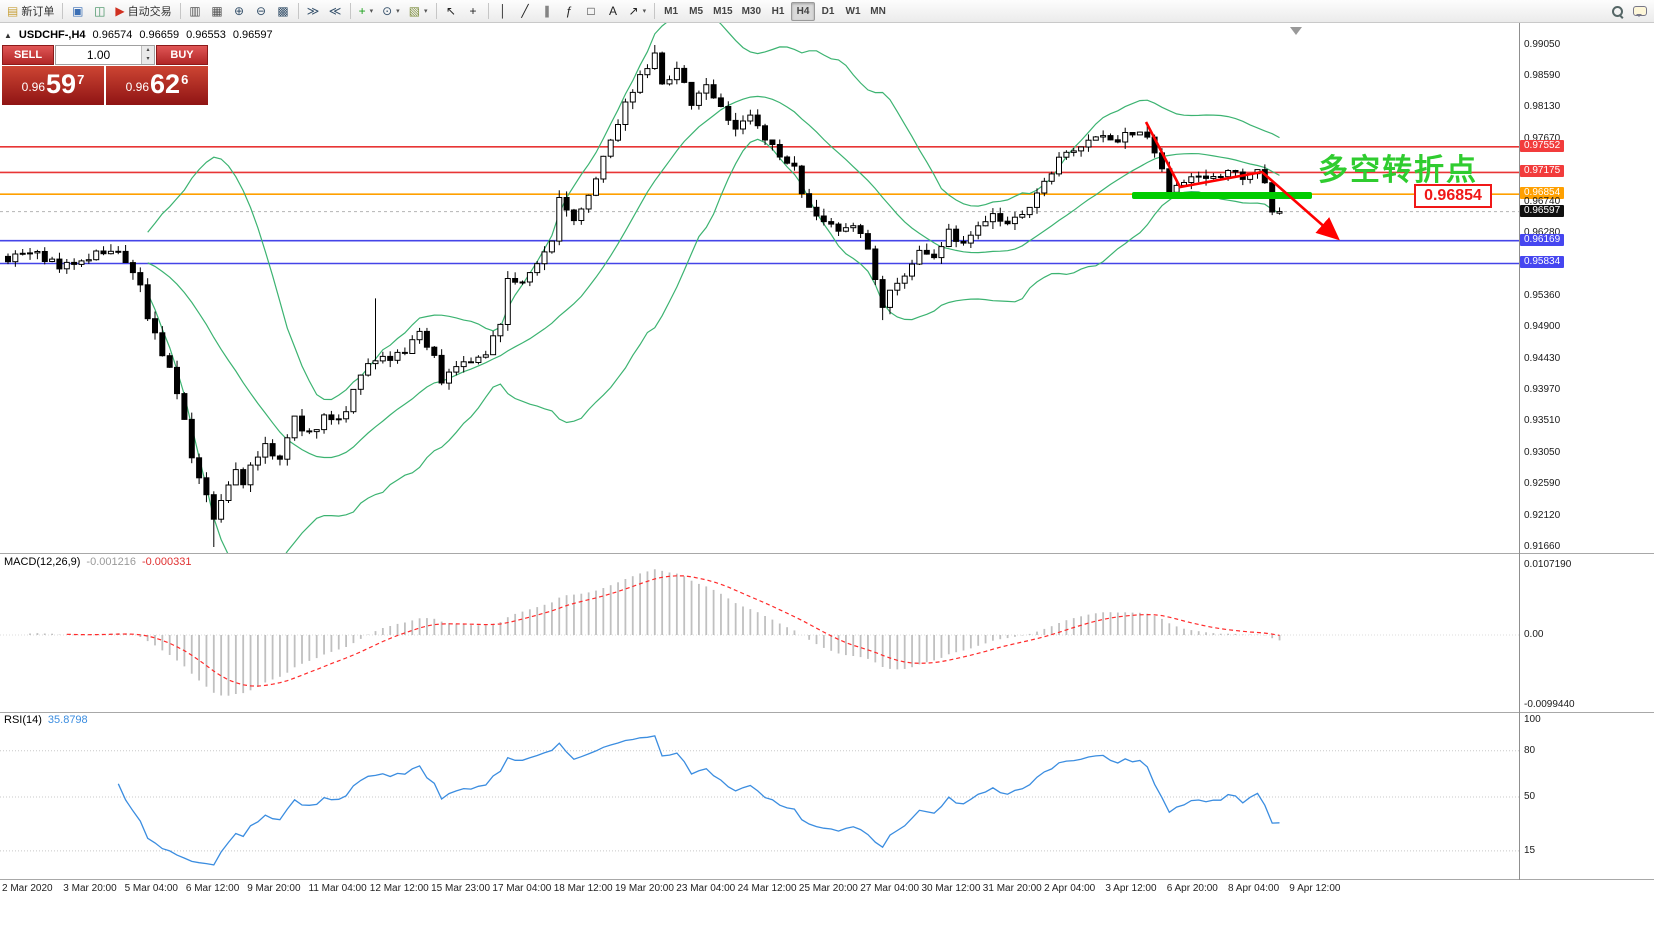  Describe the element at coordinates (638, 11) in the screenshot. I see `arrows-icon: ↗ ▾` at that location.